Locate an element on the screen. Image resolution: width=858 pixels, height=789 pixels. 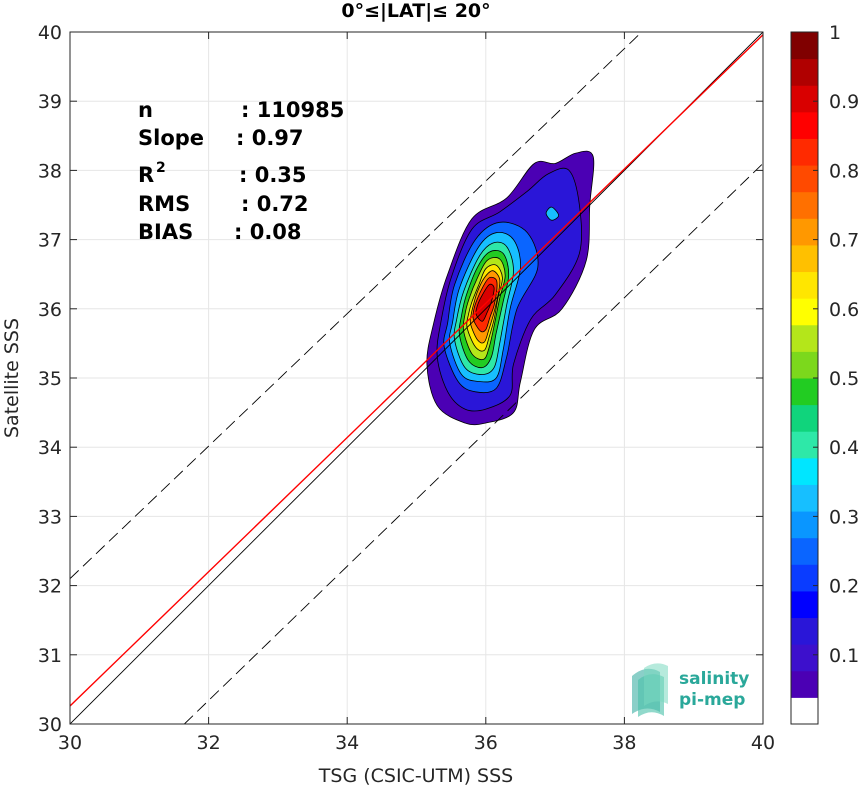
y-tick-label: 35 is located at coordinates (50, 379).